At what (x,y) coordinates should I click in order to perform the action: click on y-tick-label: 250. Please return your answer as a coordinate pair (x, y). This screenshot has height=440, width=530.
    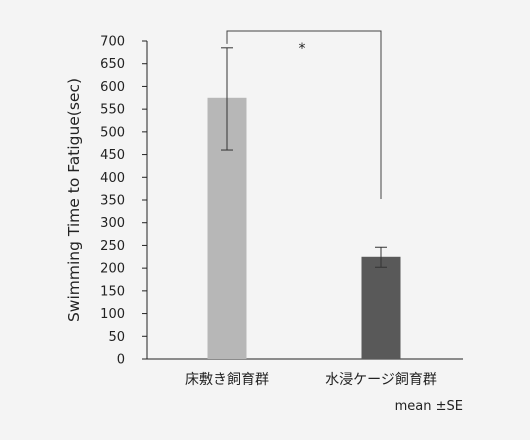
    Looking at the image, I should click on (112, 246).